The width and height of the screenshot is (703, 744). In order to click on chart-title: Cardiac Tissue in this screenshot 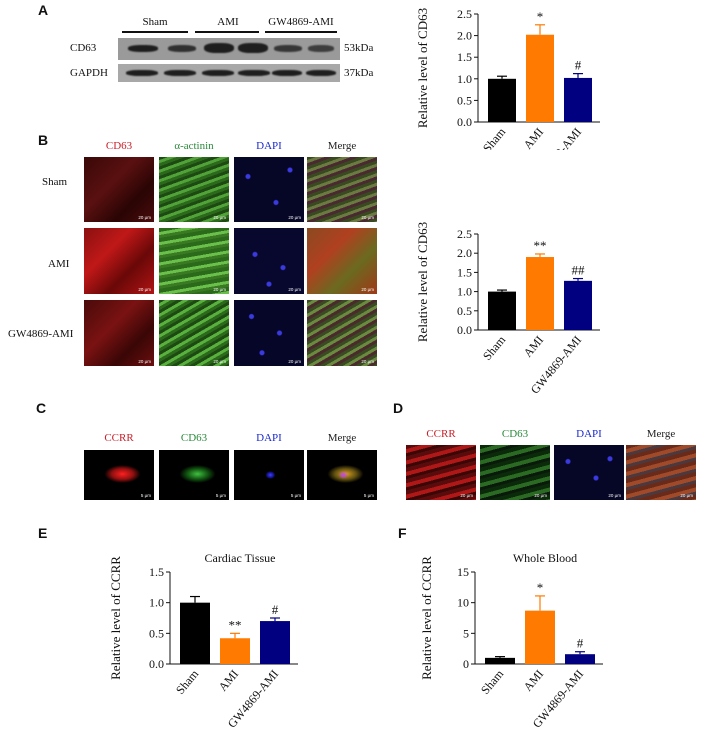, I will do `click(239, 558)`.